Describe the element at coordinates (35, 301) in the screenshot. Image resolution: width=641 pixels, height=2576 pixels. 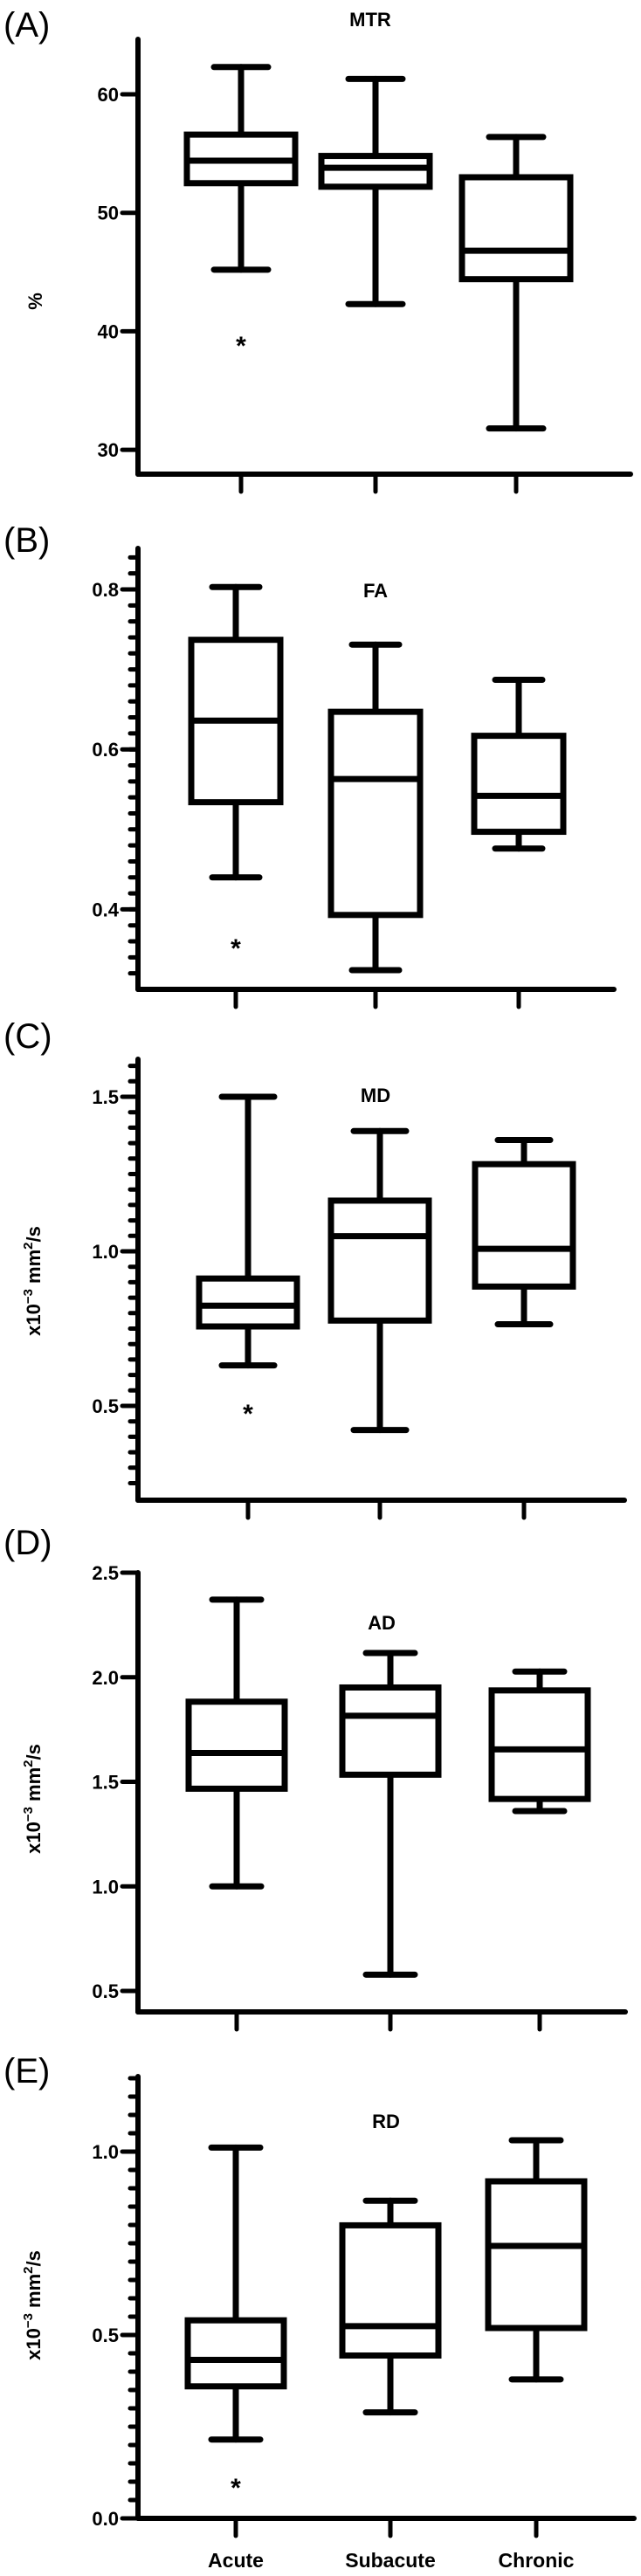
I see `y-axis-label: %` at that location.